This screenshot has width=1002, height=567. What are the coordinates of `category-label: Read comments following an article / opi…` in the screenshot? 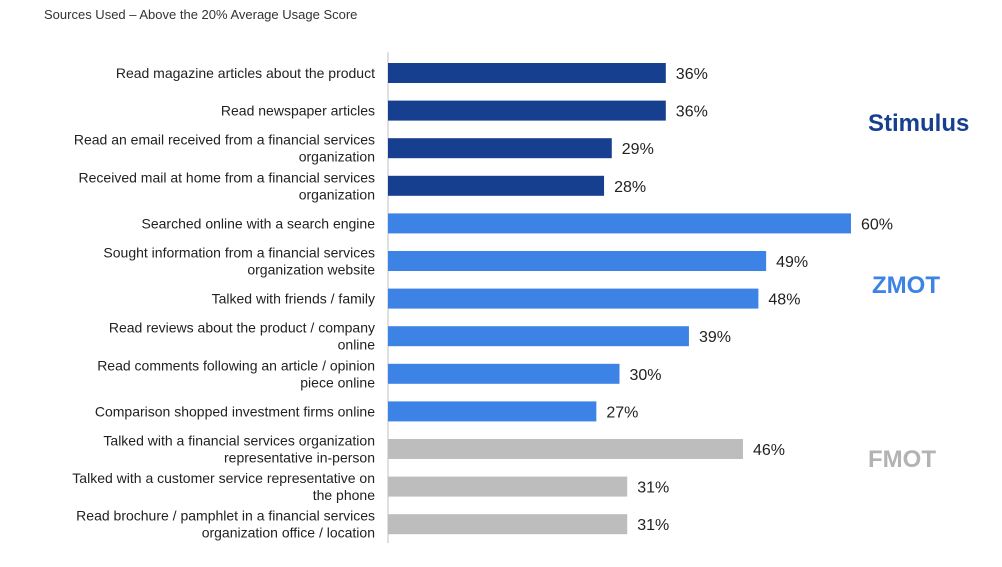 It's located at (236, 365).